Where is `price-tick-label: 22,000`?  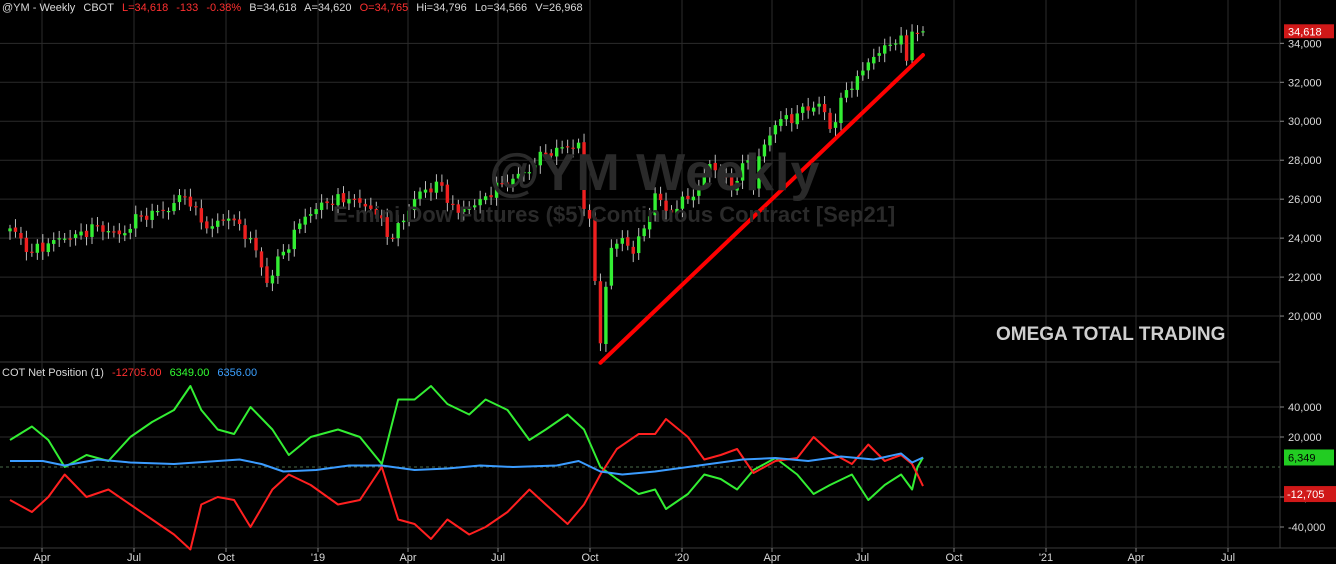 price-tick-label: 22,000 is located at coordinates (1305, 278).